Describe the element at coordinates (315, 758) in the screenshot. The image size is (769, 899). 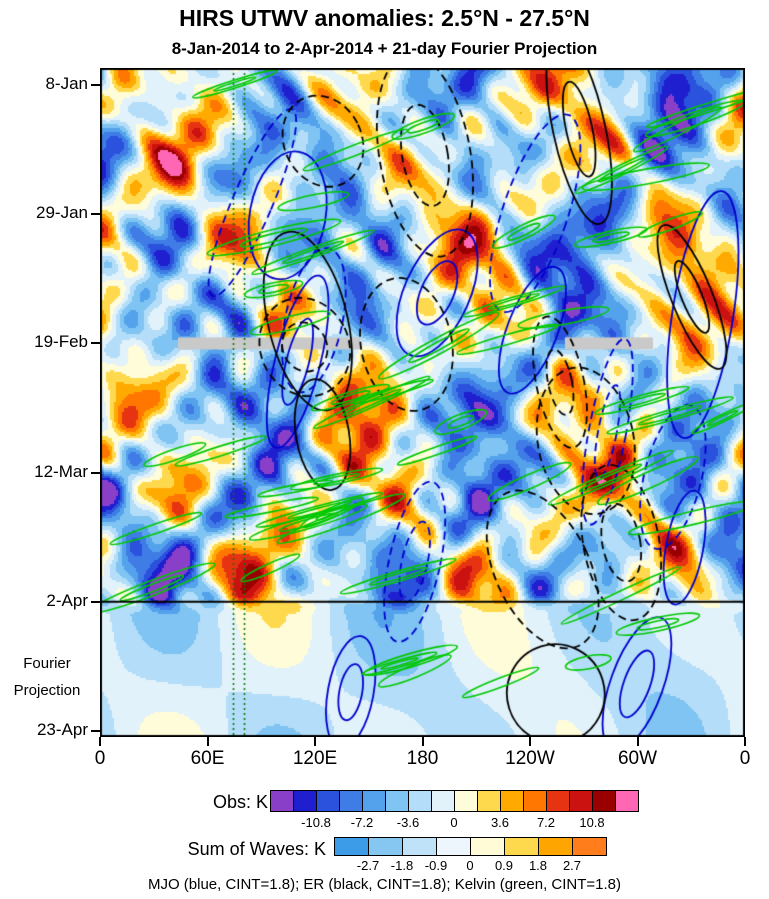
I see `x-tick-label: 120E` at that location.